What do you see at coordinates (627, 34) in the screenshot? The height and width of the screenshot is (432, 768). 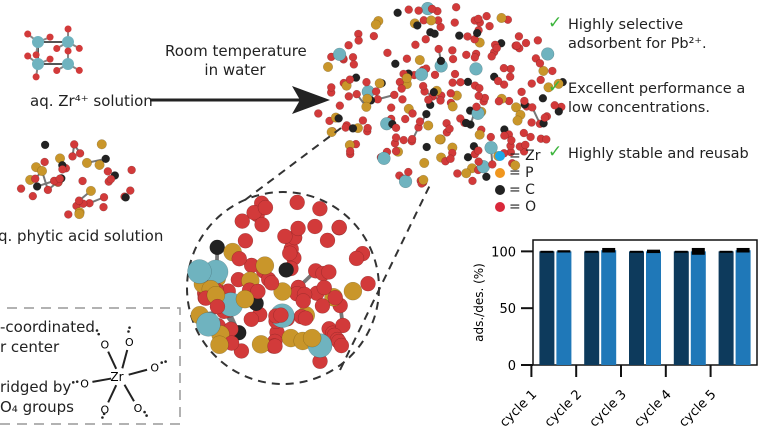 I see `benefit-1: ✓ Highly selective adsorbent for Pb²⁺.` at bounding box center [627, 34].